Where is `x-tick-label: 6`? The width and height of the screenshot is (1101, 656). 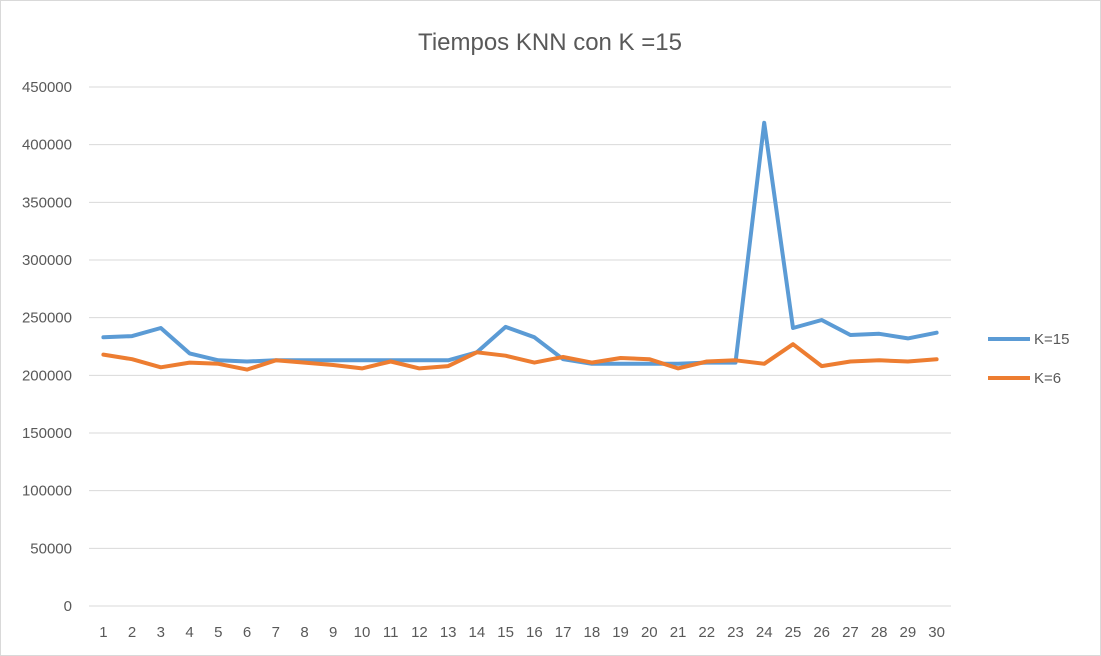 x-tick-label: 6 is located at coordinates (247, 632).